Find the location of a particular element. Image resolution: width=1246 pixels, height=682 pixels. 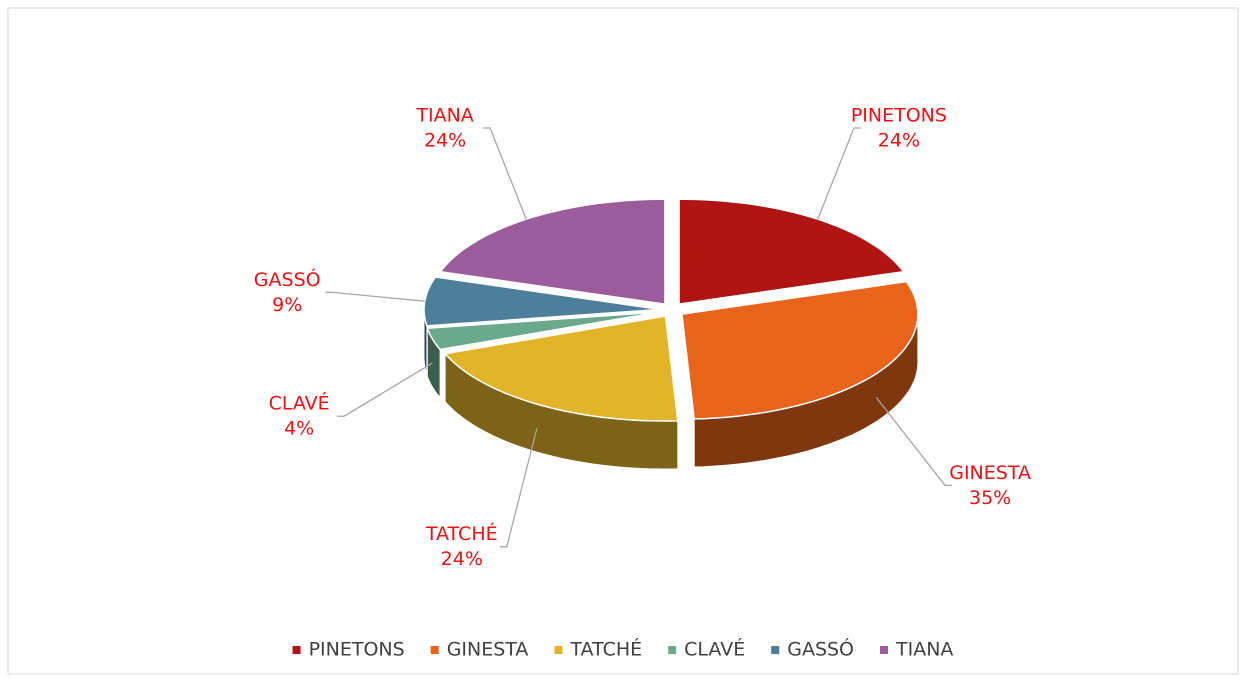

data-label-name: TATCHÉ is located at coordinates (461, 533).